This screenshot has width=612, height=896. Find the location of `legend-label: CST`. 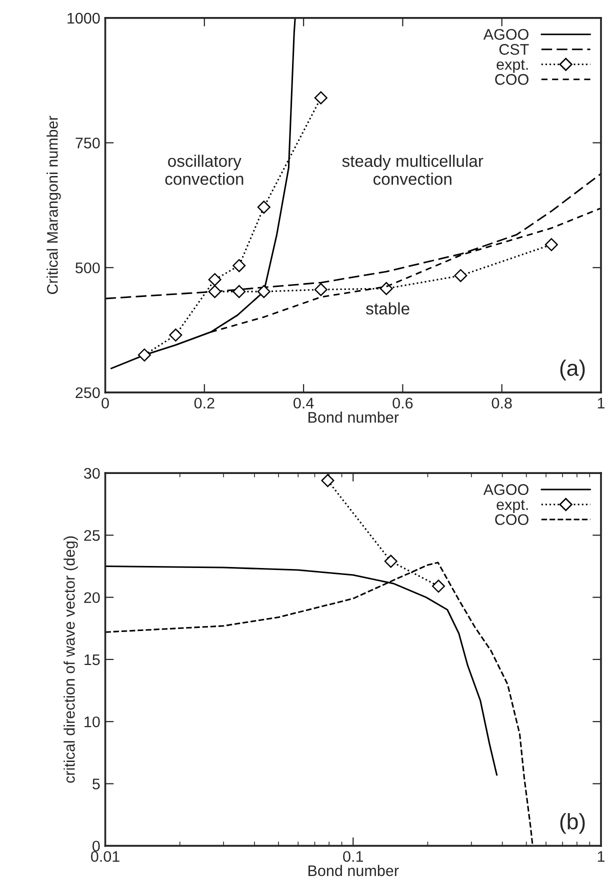

legend-label: CST is located at coordinates (514, 49).